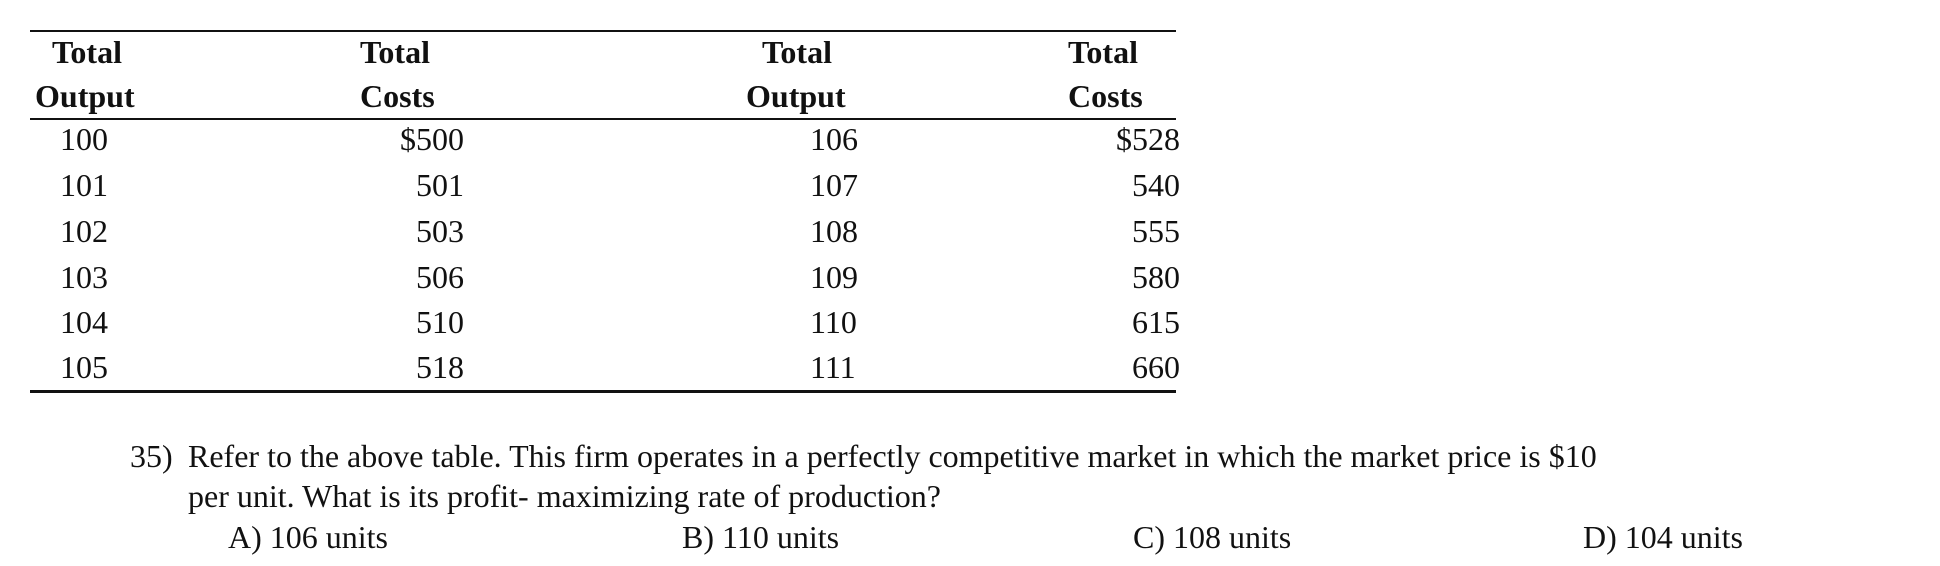 The image size is (1940, 566). What do you see at coordinates (1156, 185) in the screenshot?
I see `table-cell-cost: 540` at bounding box center [1156, 185].